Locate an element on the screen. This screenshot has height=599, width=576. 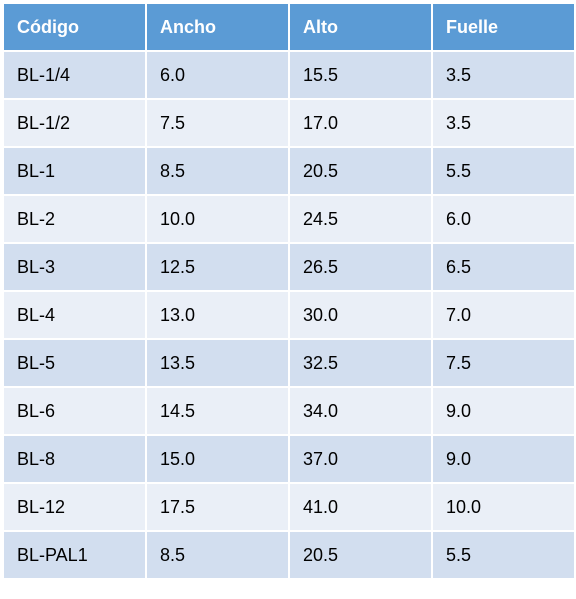
cell-codigo: BL-1/2 is located at coordinates (74, 123).